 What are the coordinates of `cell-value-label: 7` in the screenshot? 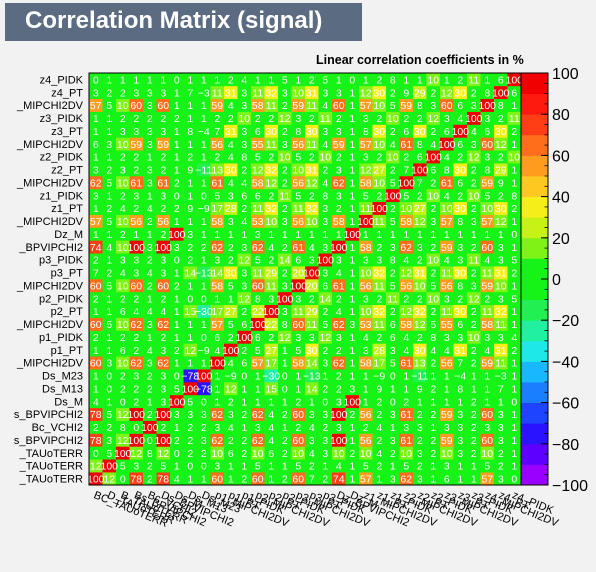 It's located at (190, 93).